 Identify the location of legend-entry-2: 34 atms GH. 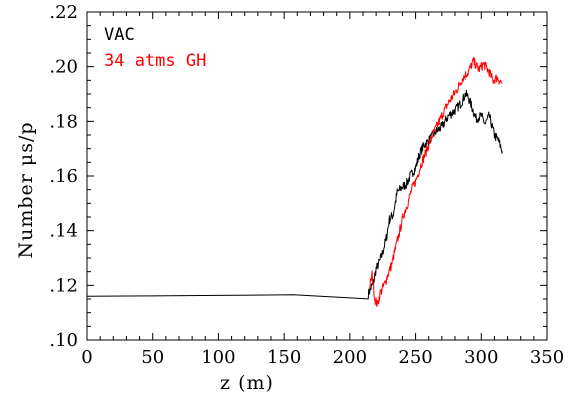
(155, 61).